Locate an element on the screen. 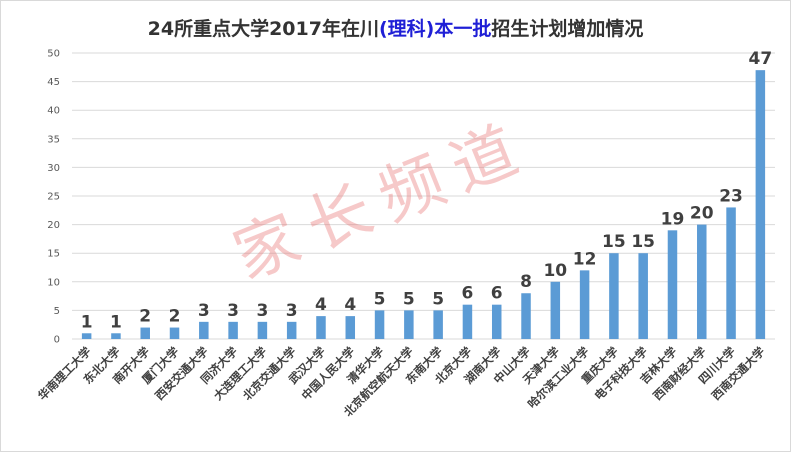  y-tick-label: 0 is located at coordinates (57, 340).